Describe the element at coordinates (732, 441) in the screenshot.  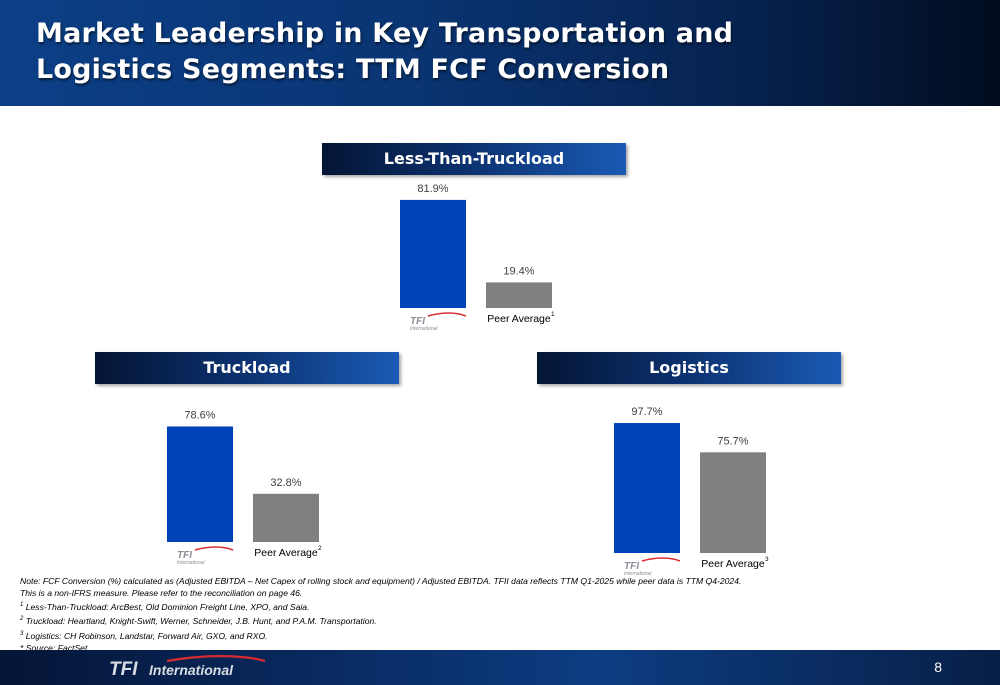
I see `data-label-peer-average: 75.7%` at that location.